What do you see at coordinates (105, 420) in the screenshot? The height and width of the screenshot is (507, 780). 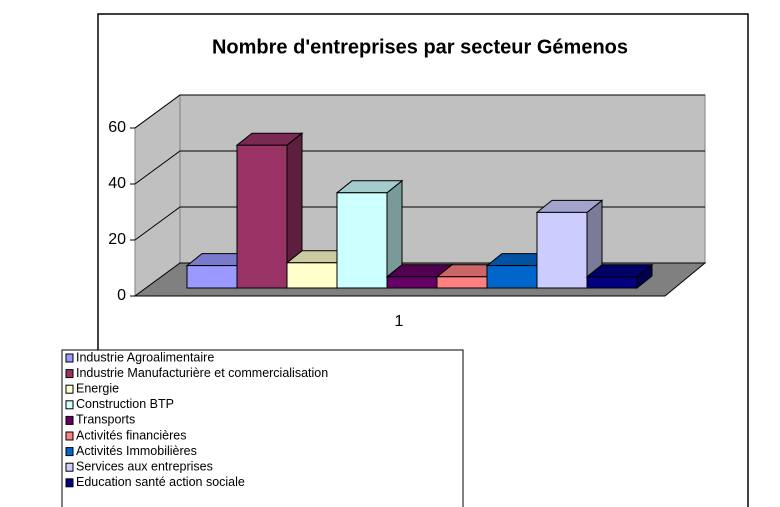 I see `legend-label: Transports` at bounding box center [105, 420].